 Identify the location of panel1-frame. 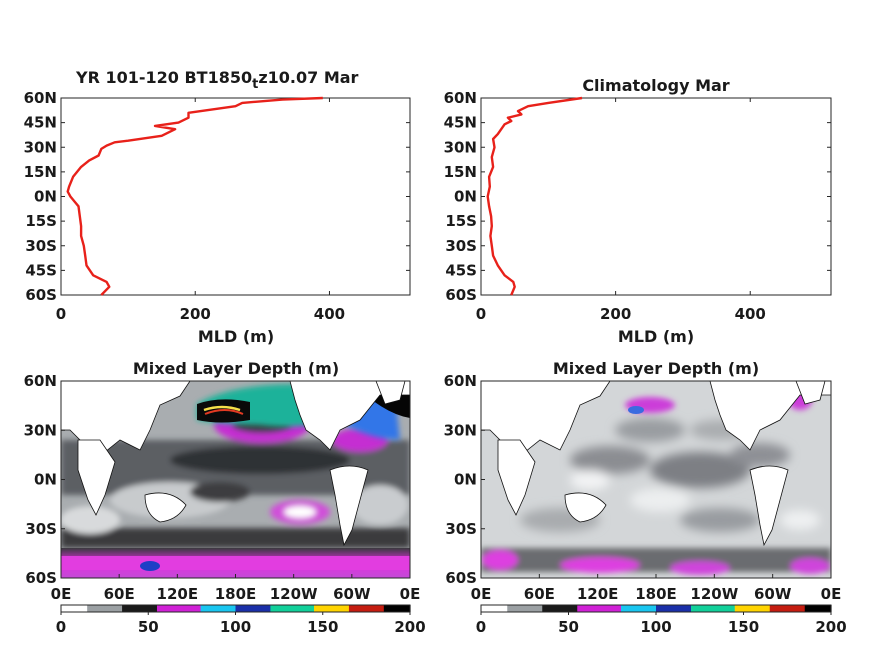
(235, 196).